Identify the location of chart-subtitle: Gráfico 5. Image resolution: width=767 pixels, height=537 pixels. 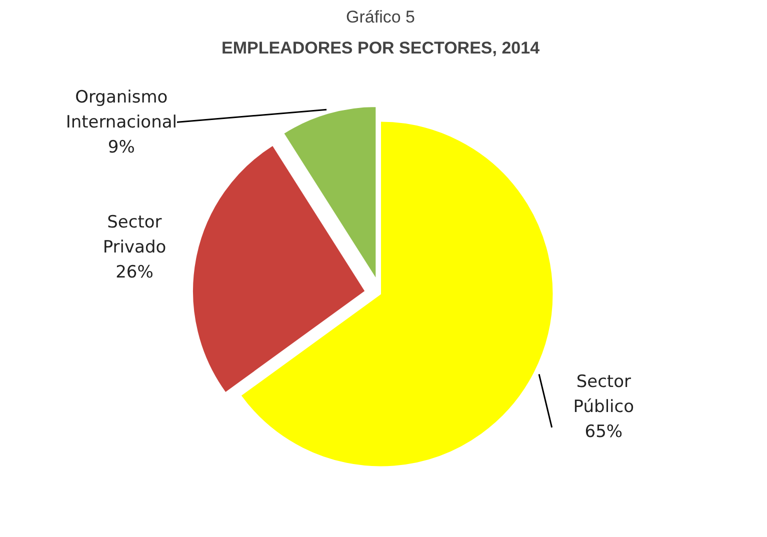
(380, 17).